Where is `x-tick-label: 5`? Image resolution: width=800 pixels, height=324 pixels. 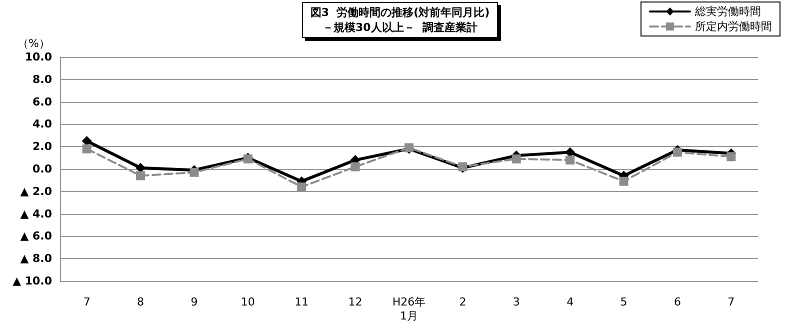
x-tick-label: 5 is located at coordinates (624, 302).